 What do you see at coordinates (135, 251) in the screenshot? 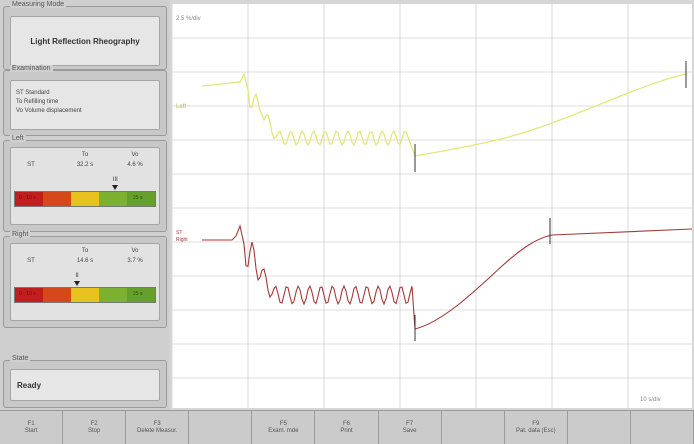
I see `right-vo-label: Vo` at bounding box center [135, 251].